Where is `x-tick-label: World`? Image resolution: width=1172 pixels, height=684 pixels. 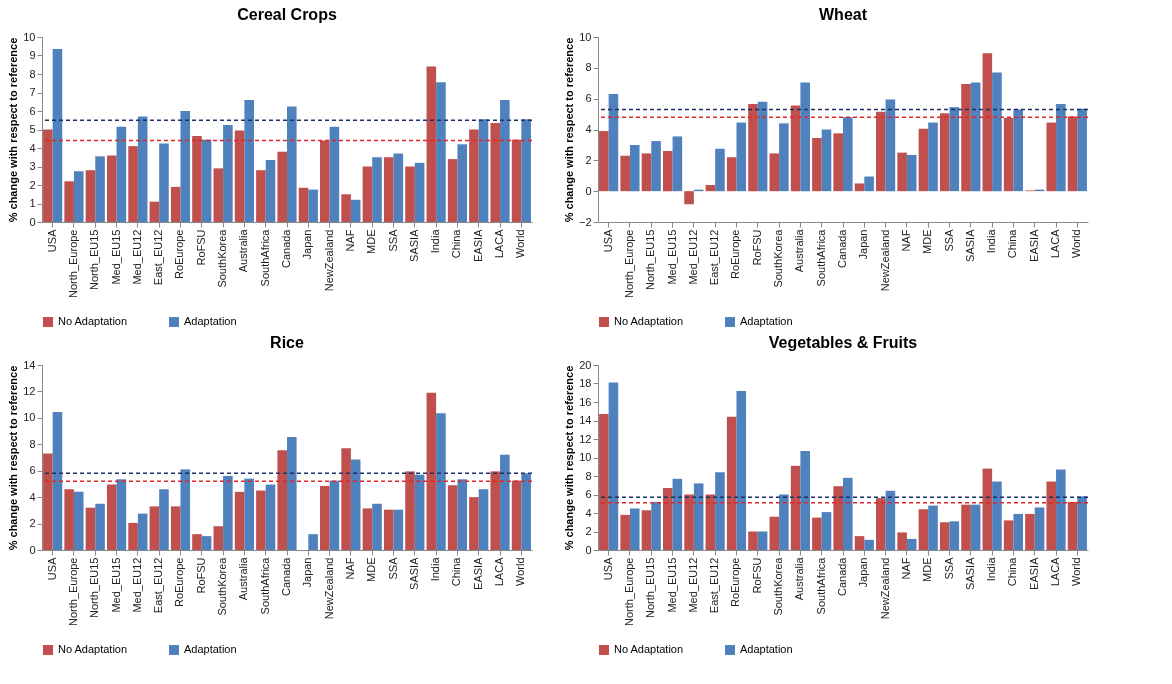 x-tick-label: World is located at coordinates (520, 244).